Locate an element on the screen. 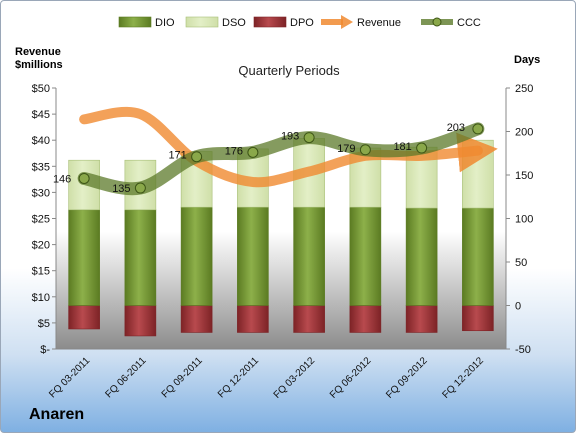 This screenshot has width=576, height=433. left-tick-label: $45 is located at coordinates (41, 115).